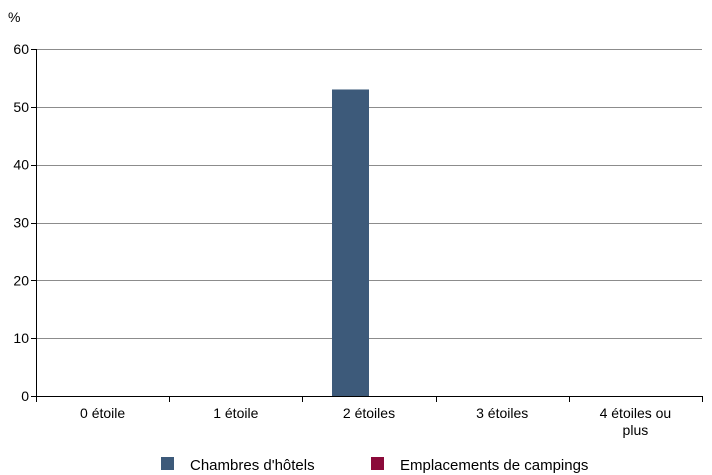  What do you see at coordinates (25, 396) in the screenshot?
I see `y-tick-label: 0` at bounding box center [25, 396].